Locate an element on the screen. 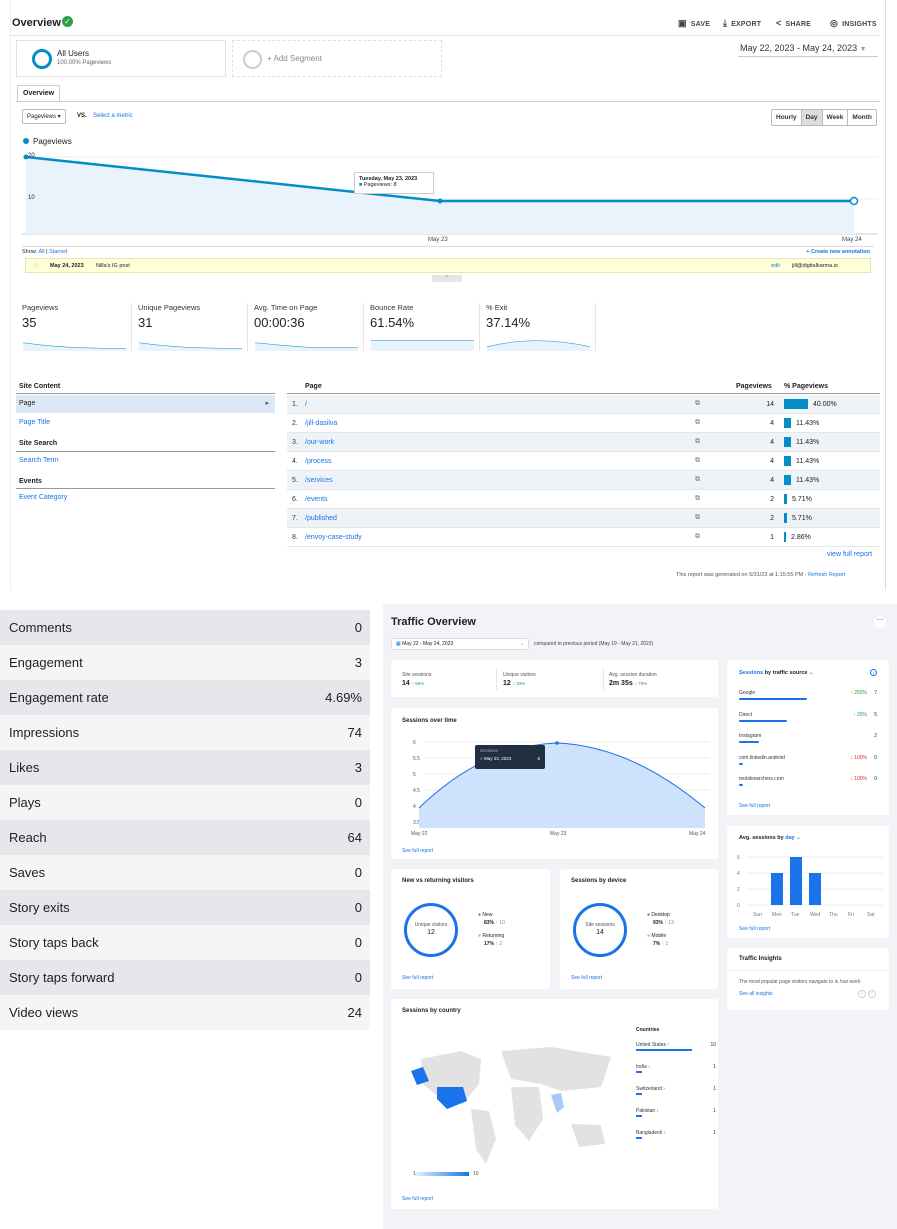  sessions-full-report-link: See full report is located at coordinates (418, 851).